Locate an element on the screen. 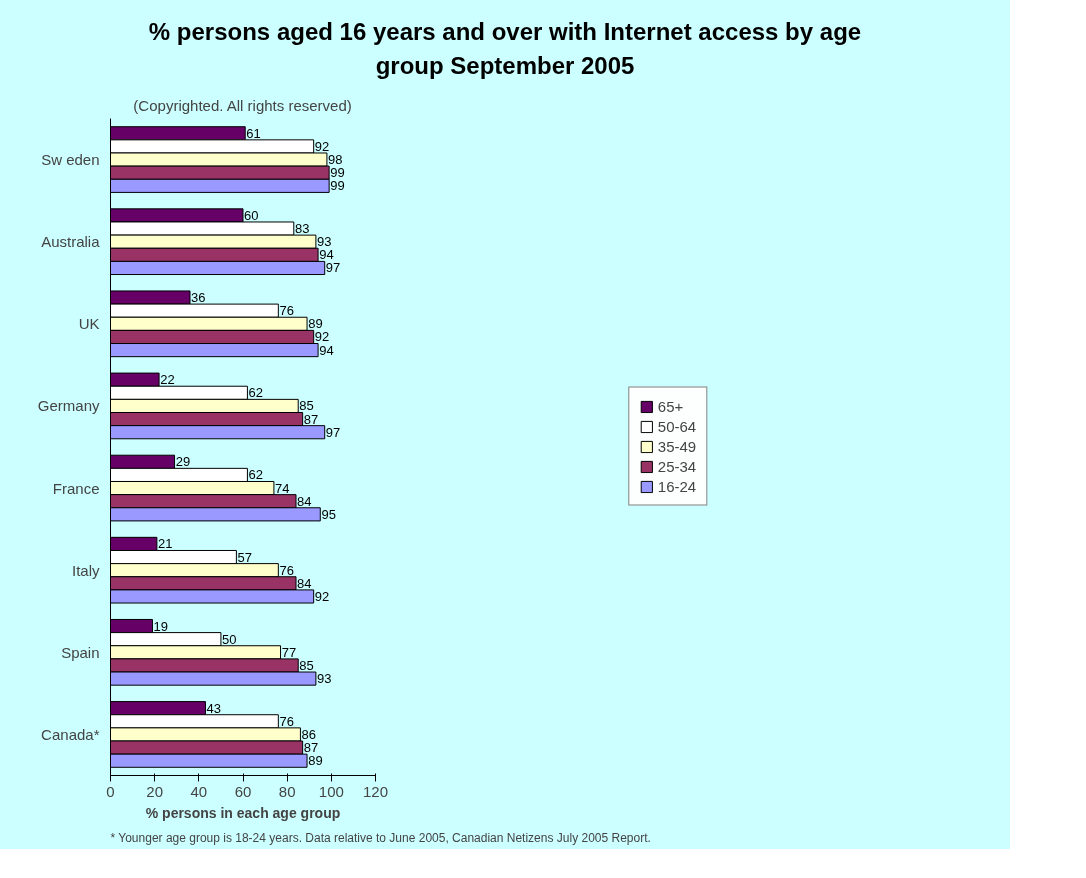 This screenshot has width=1086, height=878. y-tick-label: UK is located at coordinates (89, 323).